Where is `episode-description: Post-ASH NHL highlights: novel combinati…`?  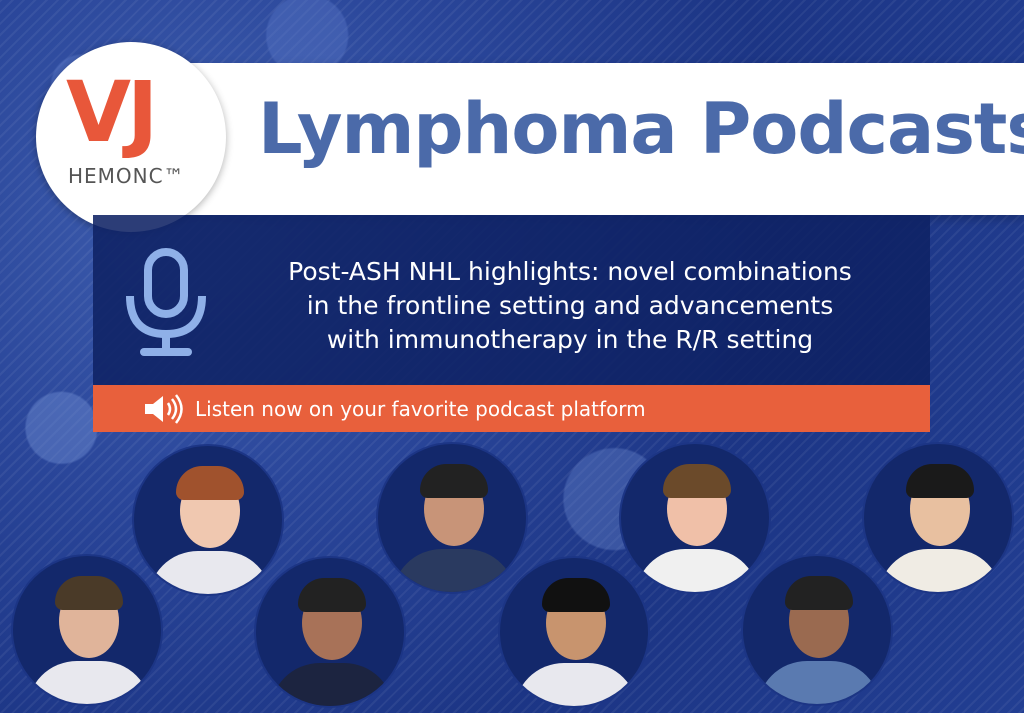 episode-description: Post-ASH NHL highlights: novel combinati… is located at coordinates (570, 305).